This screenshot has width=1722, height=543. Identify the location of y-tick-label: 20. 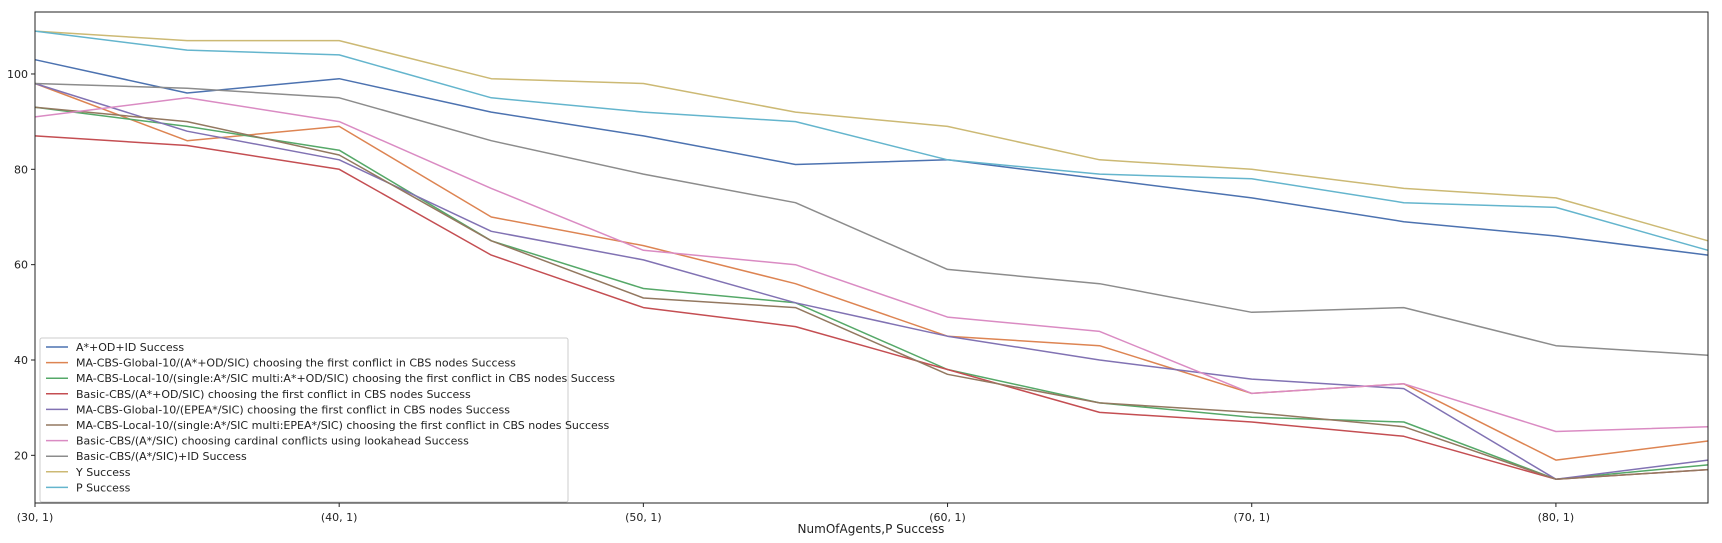
(21, 455).